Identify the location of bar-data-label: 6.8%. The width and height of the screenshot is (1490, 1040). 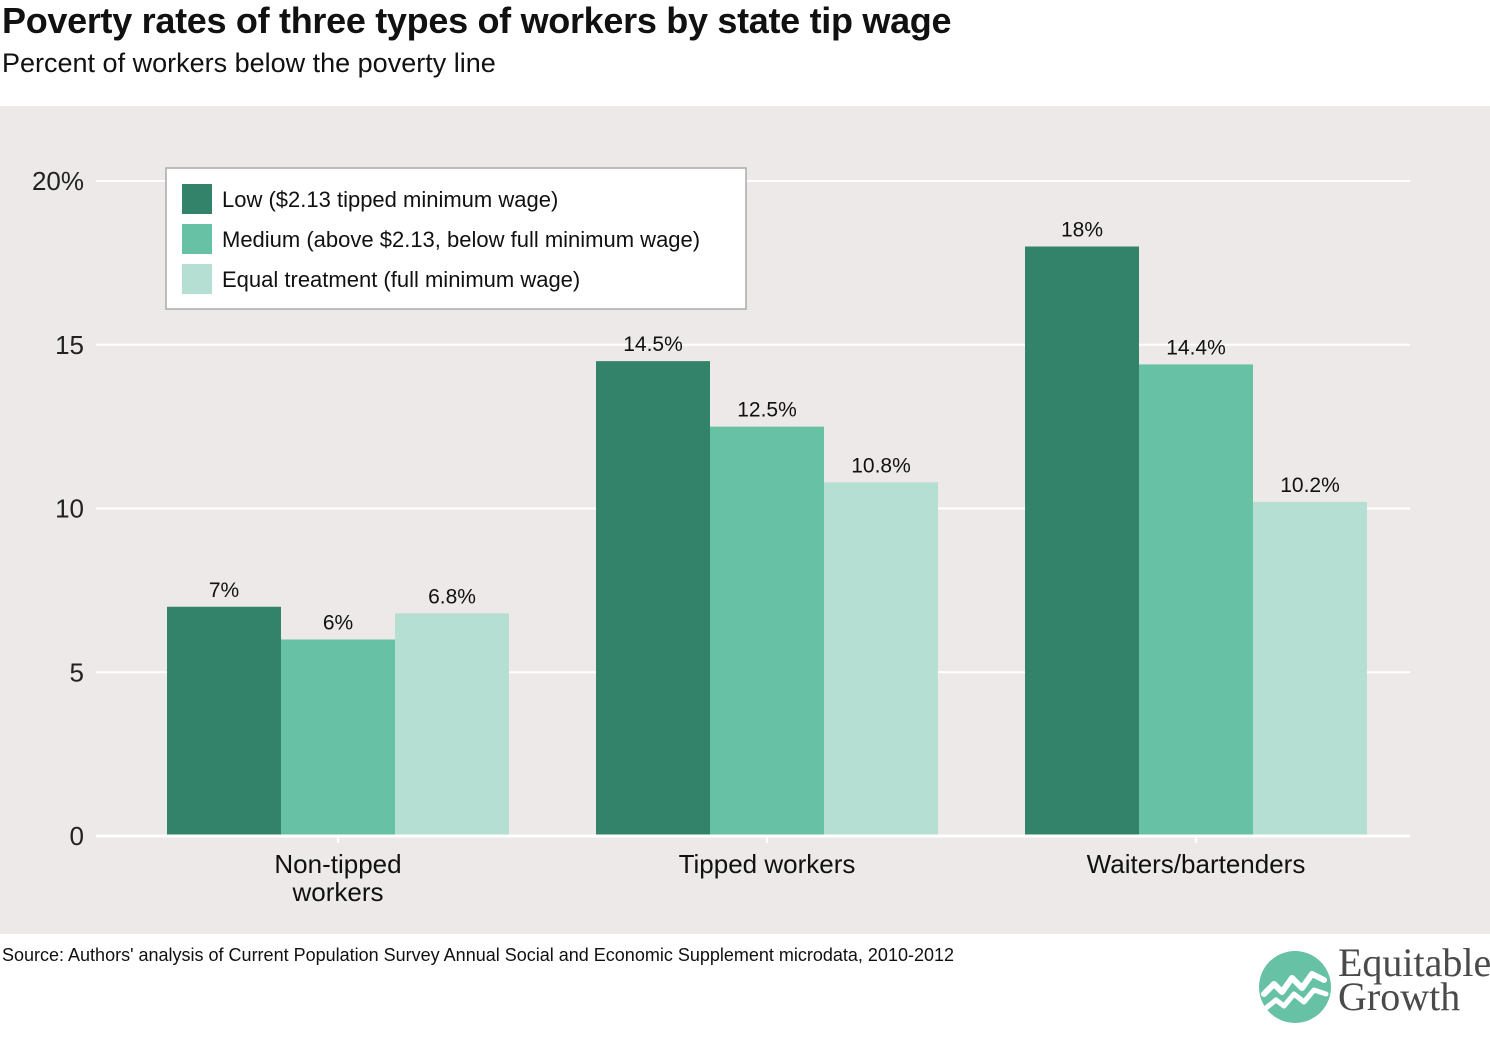
(452, 596).